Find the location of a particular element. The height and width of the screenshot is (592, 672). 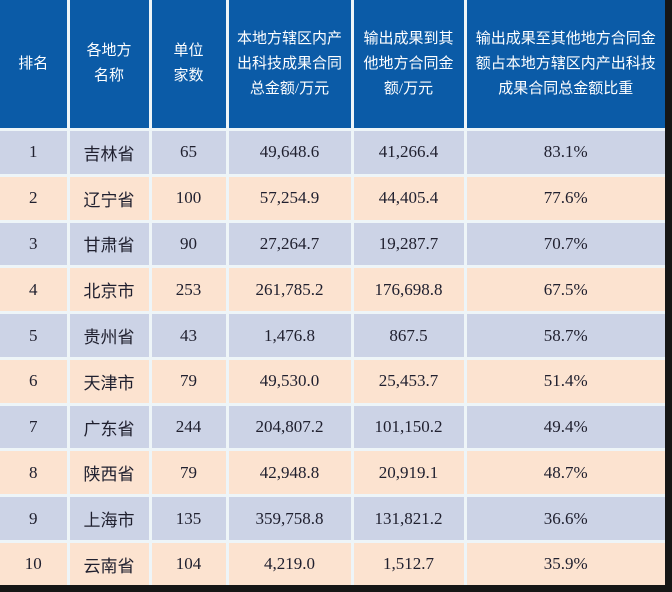

table-cell-rank: 8 is located at coordinates (34, 472).